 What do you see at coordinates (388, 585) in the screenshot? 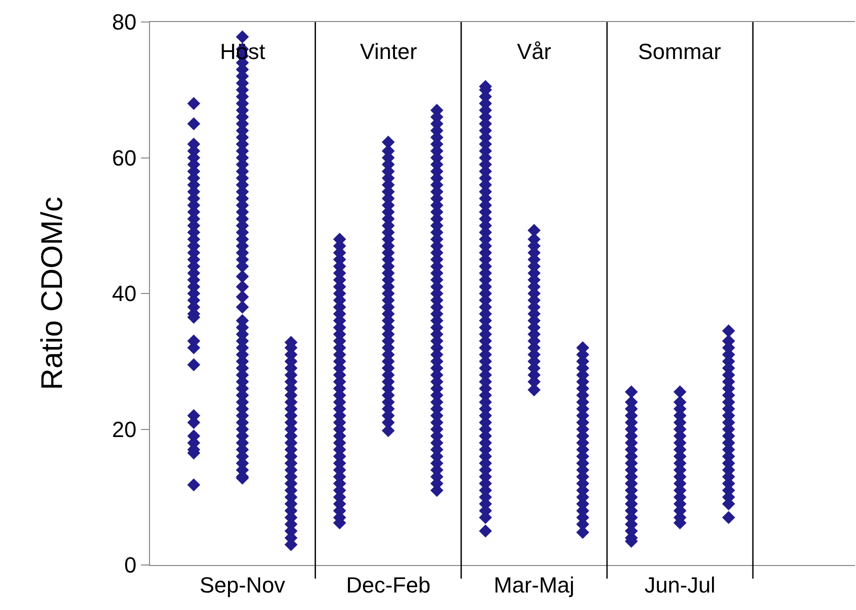
I see `x-tick-label: Dec-Feb` at bounding box center [388, 585].